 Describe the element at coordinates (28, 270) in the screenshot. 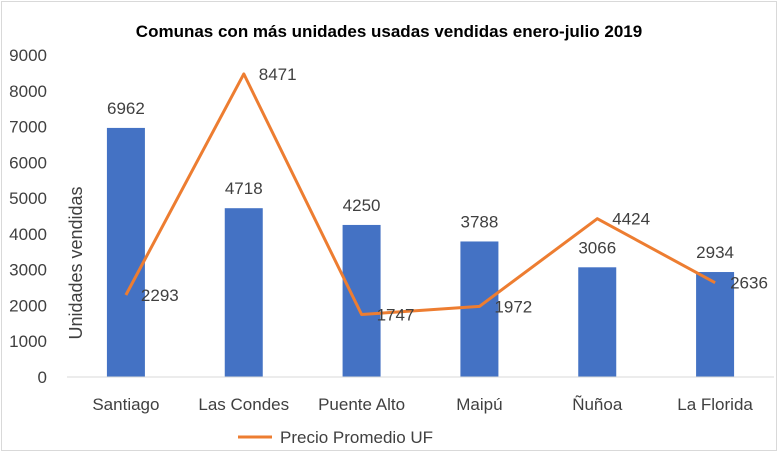

I see `y-tick-label: 3000` at that location.